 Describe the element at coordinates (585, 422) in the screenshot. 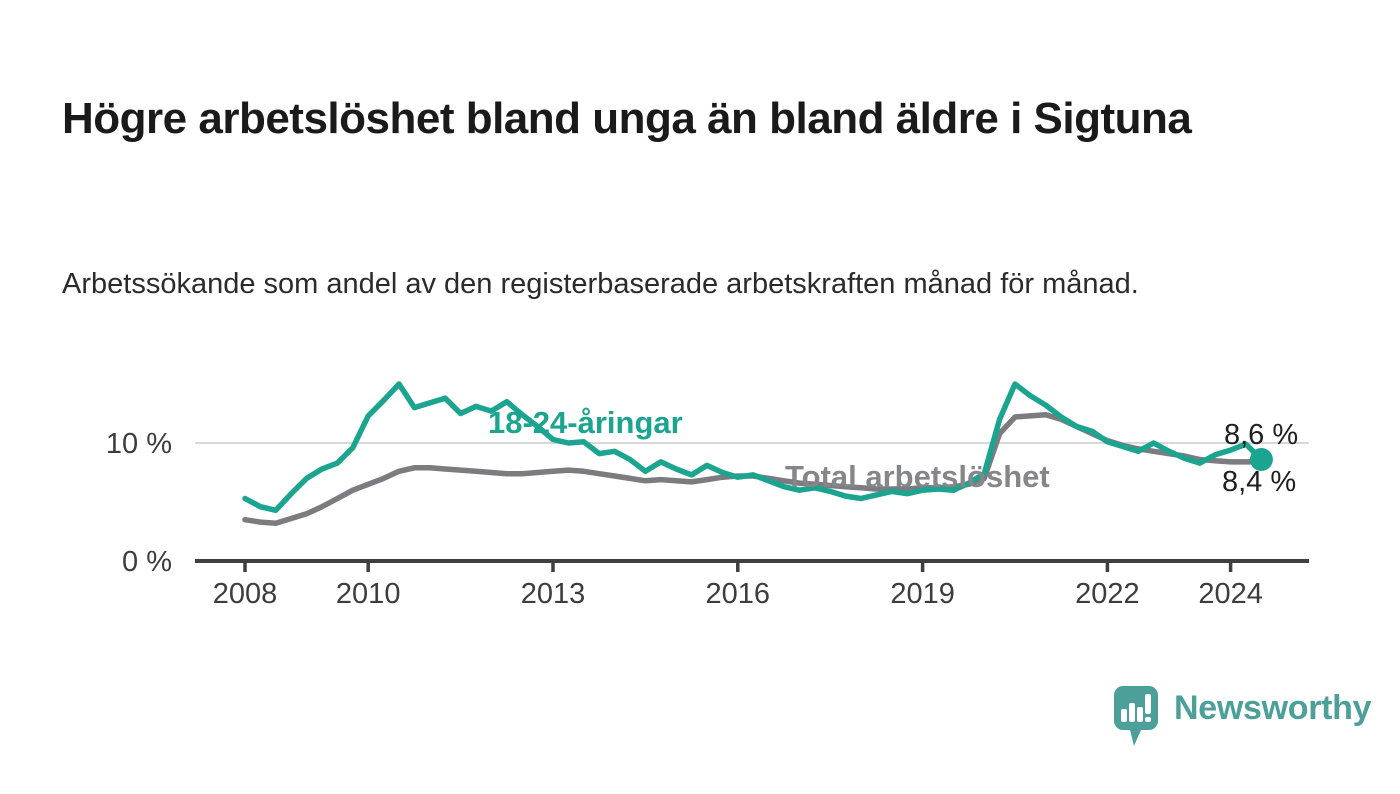

I see `series-label-young: 18-24-åringar` at that location.